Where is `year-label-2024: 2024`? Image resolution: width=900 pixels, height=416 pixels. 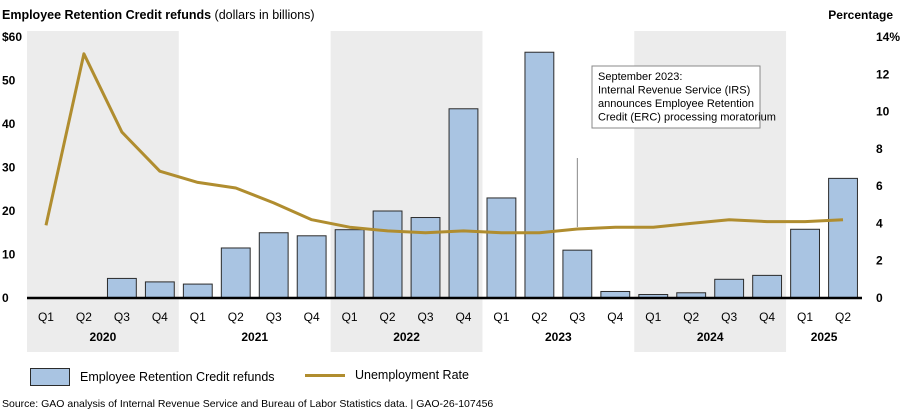
year-label-2024: 2024 is located at coordinates (710, 337).